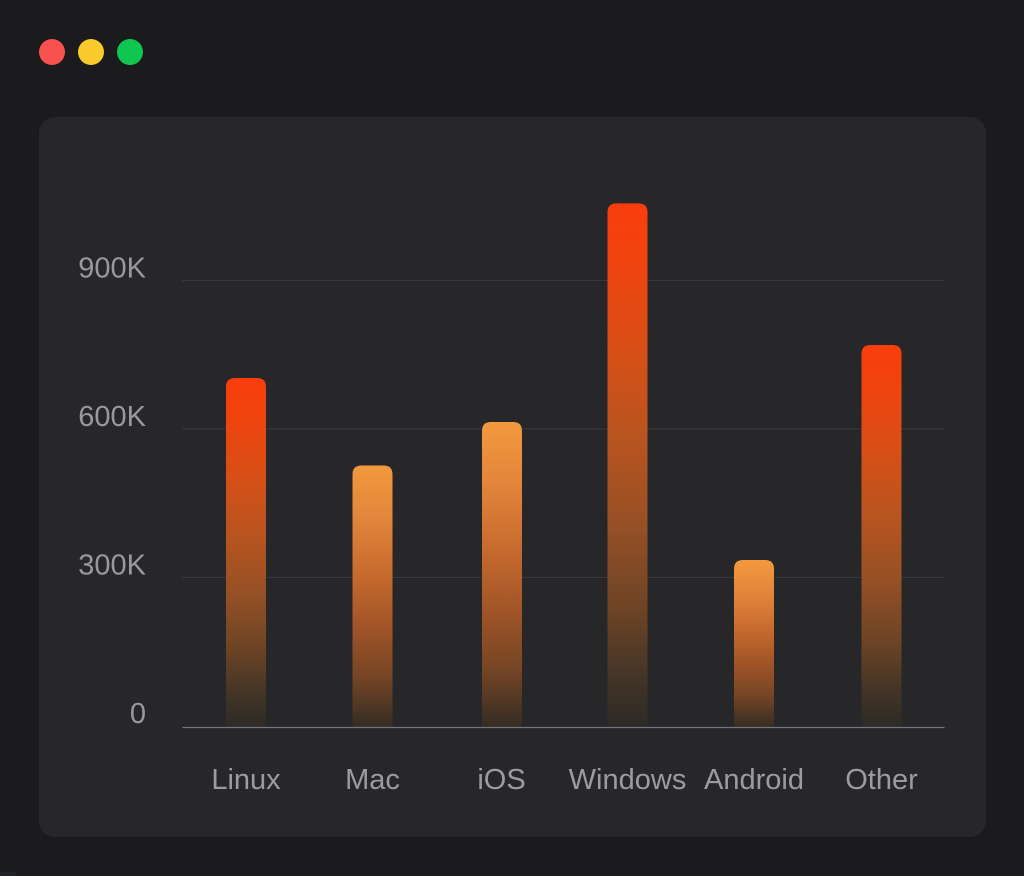 This screenshot has width=1024, height=876. I want to click on svg-text: 300K, so click(112, 566).